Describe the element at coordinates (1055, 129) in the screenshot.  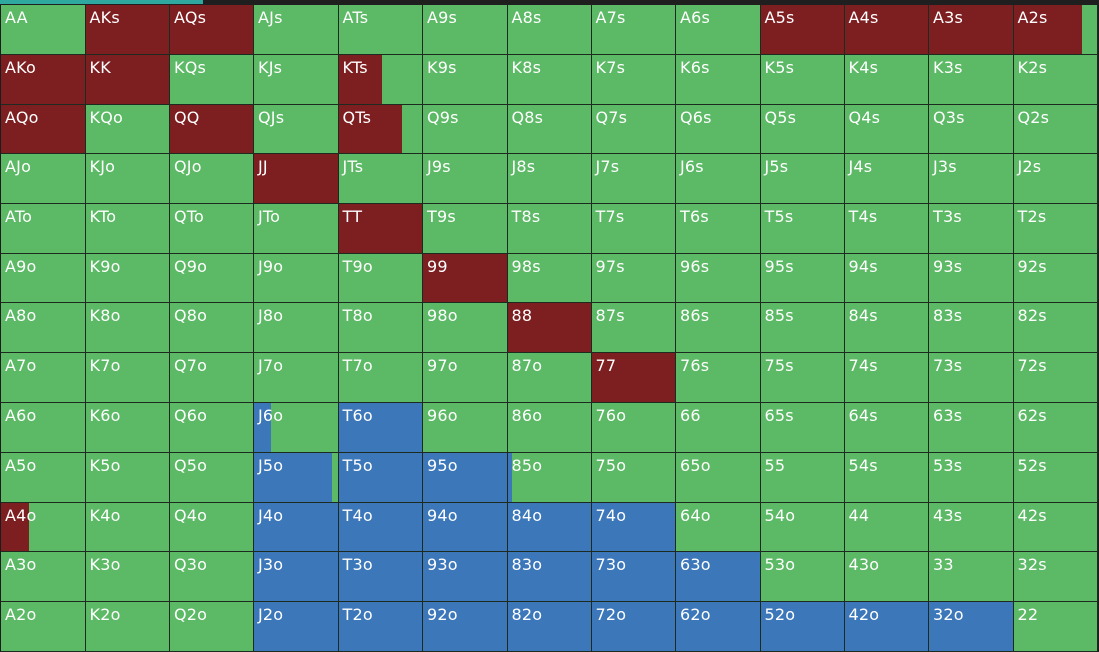
I see `hand-cell-Q2s: Q2s` at that location.